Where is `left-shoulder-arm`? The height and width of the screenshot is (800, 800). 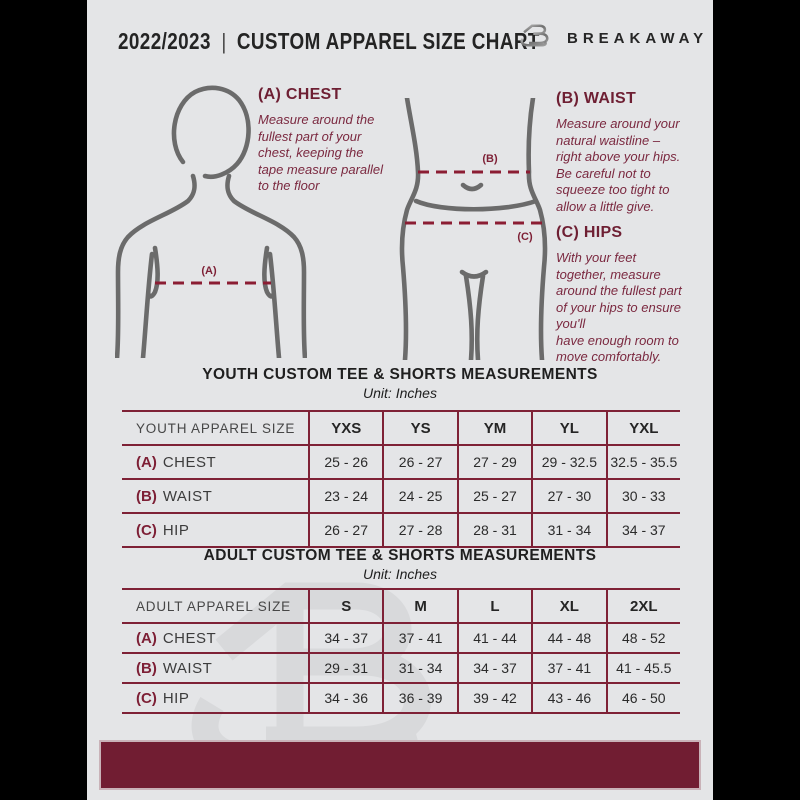 left-shoulder-arm is located at coordinates (156, 265).